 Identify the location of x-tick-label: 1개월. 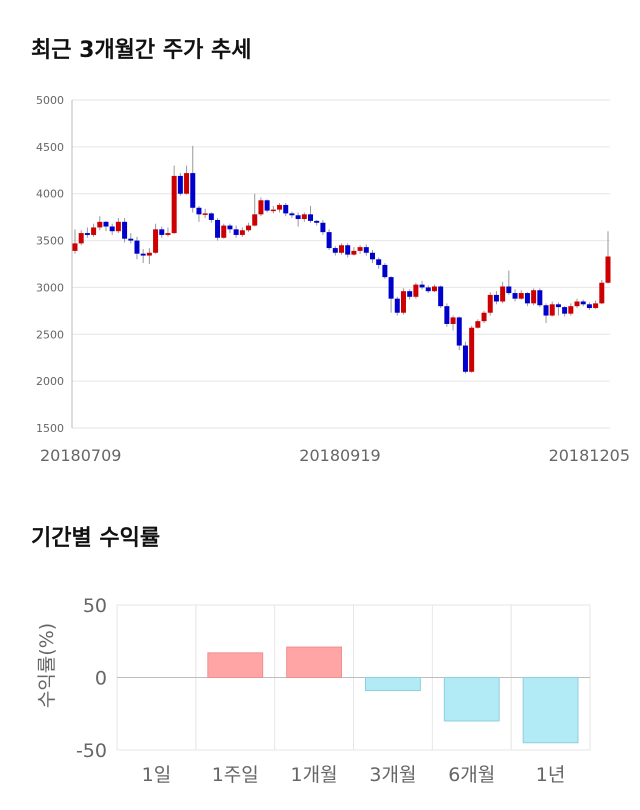
(314, 775).